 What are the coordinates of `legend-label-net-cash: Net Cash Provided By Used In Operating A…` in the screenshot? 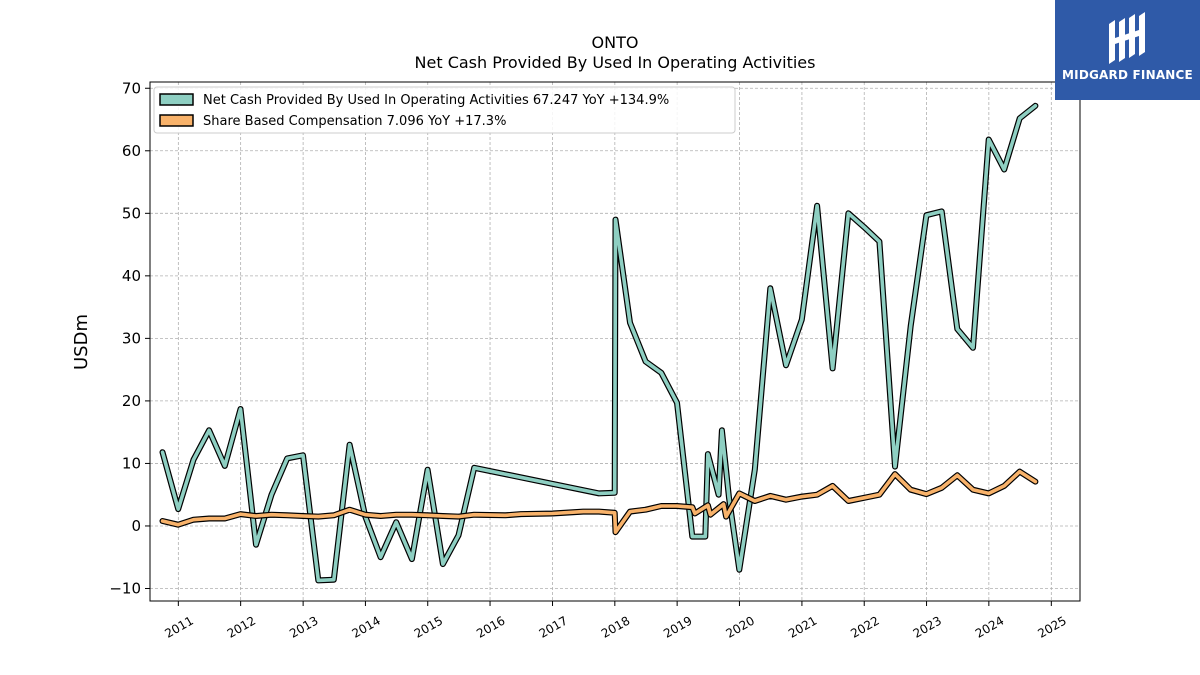 It's located at (436, 100).